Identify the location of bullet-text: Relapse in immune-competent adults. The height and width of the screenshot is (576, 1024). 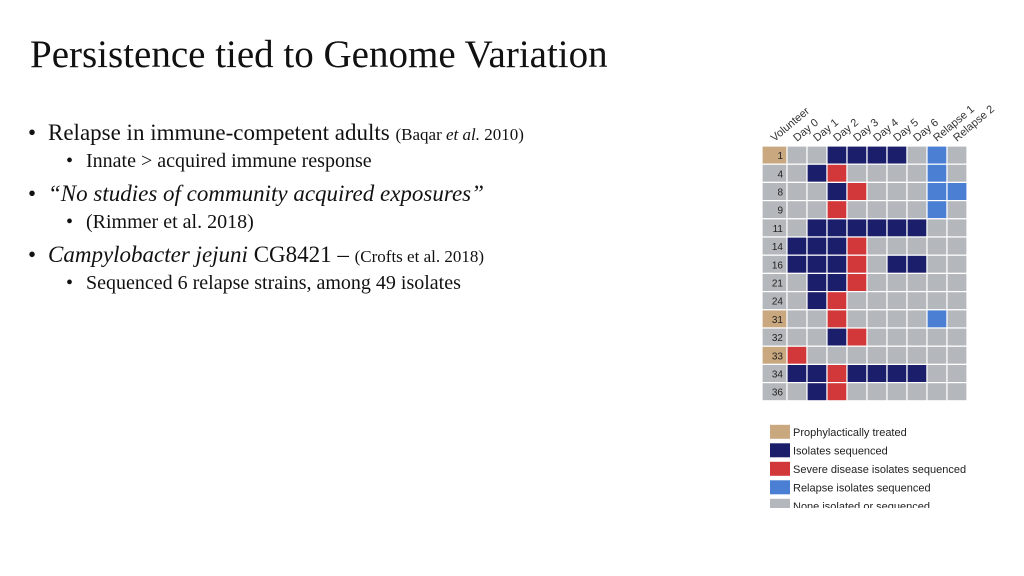
(222, 132).